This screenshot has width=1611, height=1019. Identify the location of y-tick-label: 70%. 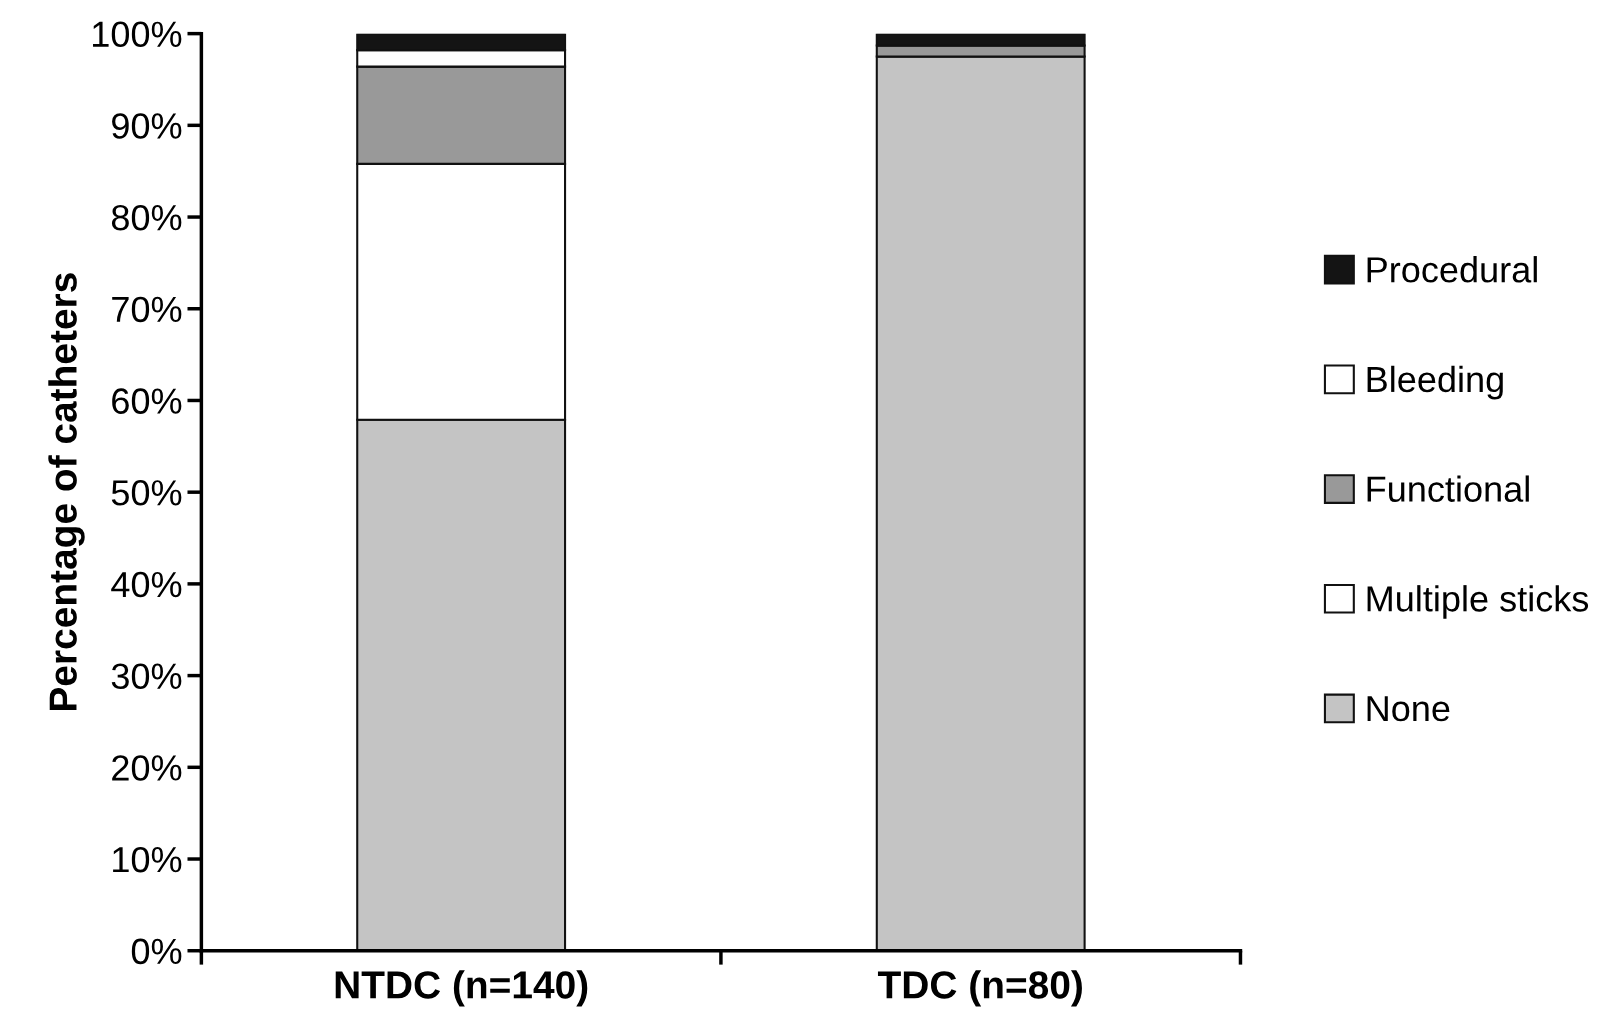
(147, 309).